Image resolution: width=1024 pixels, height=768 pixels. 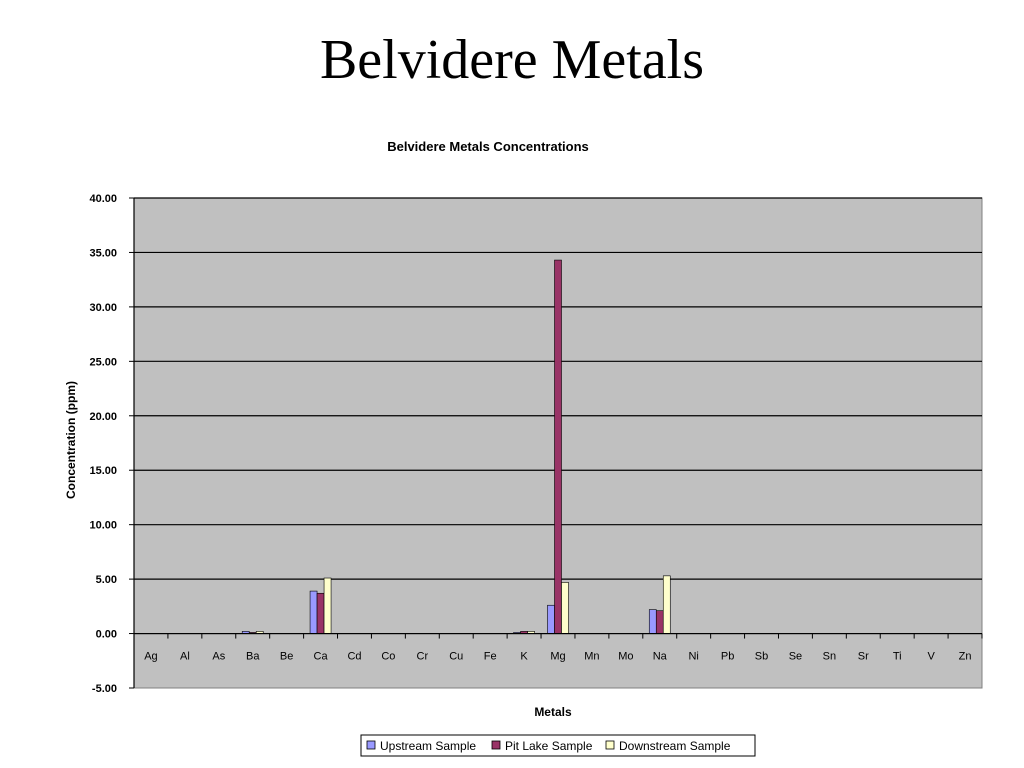 I want to click on x-axis-title: Metals, so click(x=553, y=712).